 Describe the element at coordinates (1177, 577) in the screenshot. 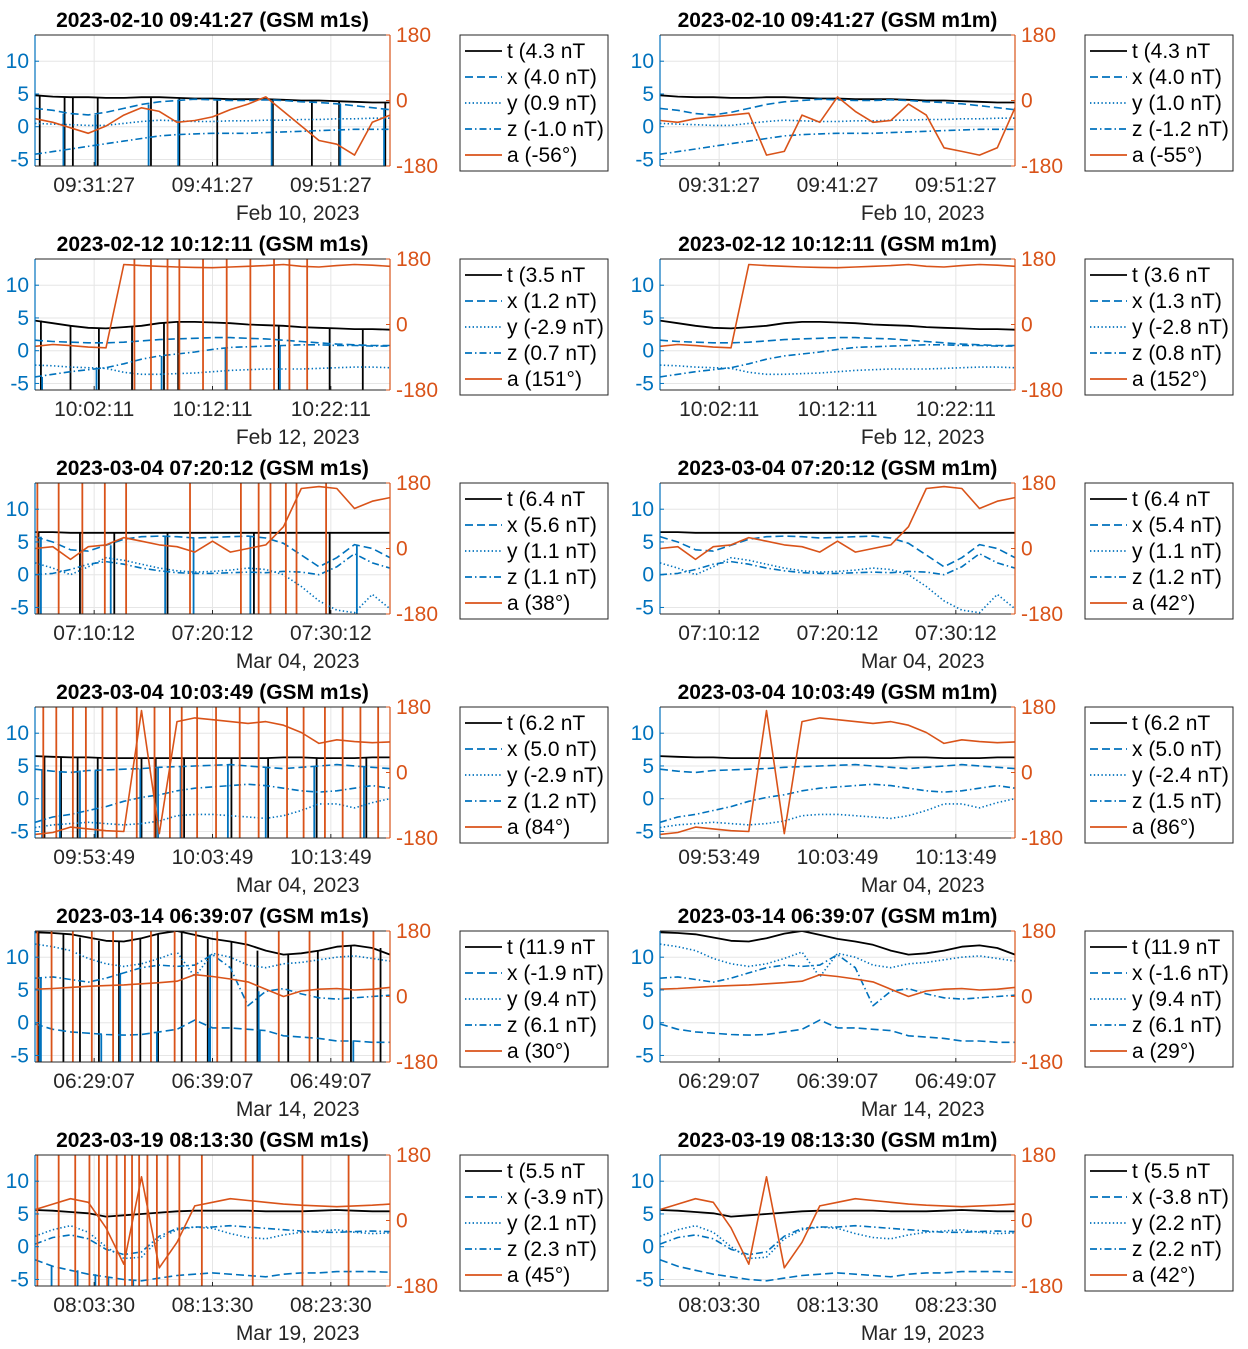

I see `legend-label-z: z (1.2 nT)` at that location.